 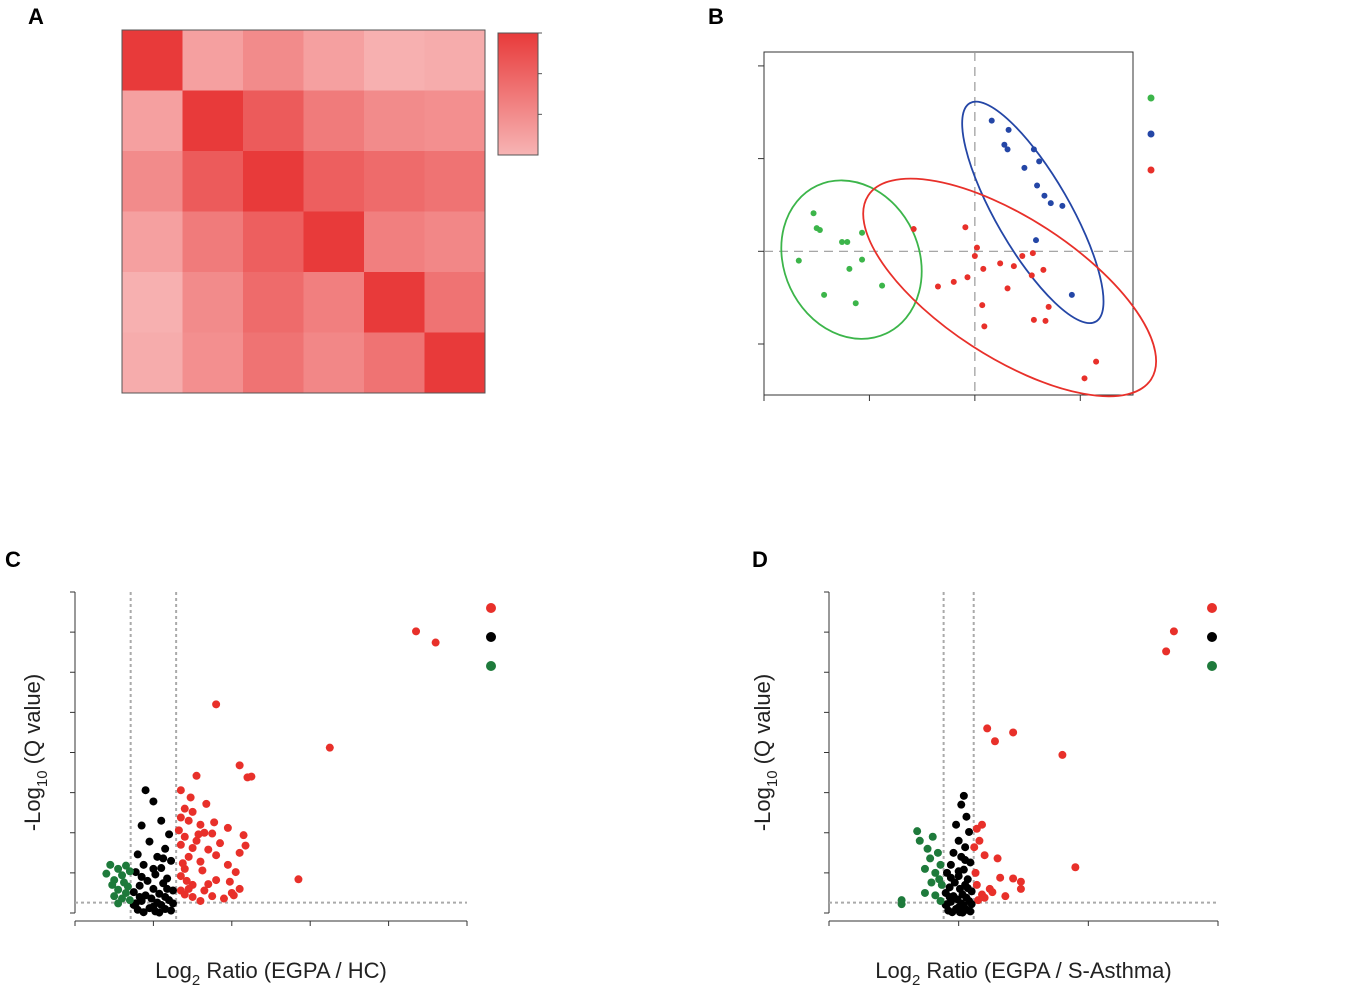 I want to click on panel-label-b: B, so click(x=716, y=16).